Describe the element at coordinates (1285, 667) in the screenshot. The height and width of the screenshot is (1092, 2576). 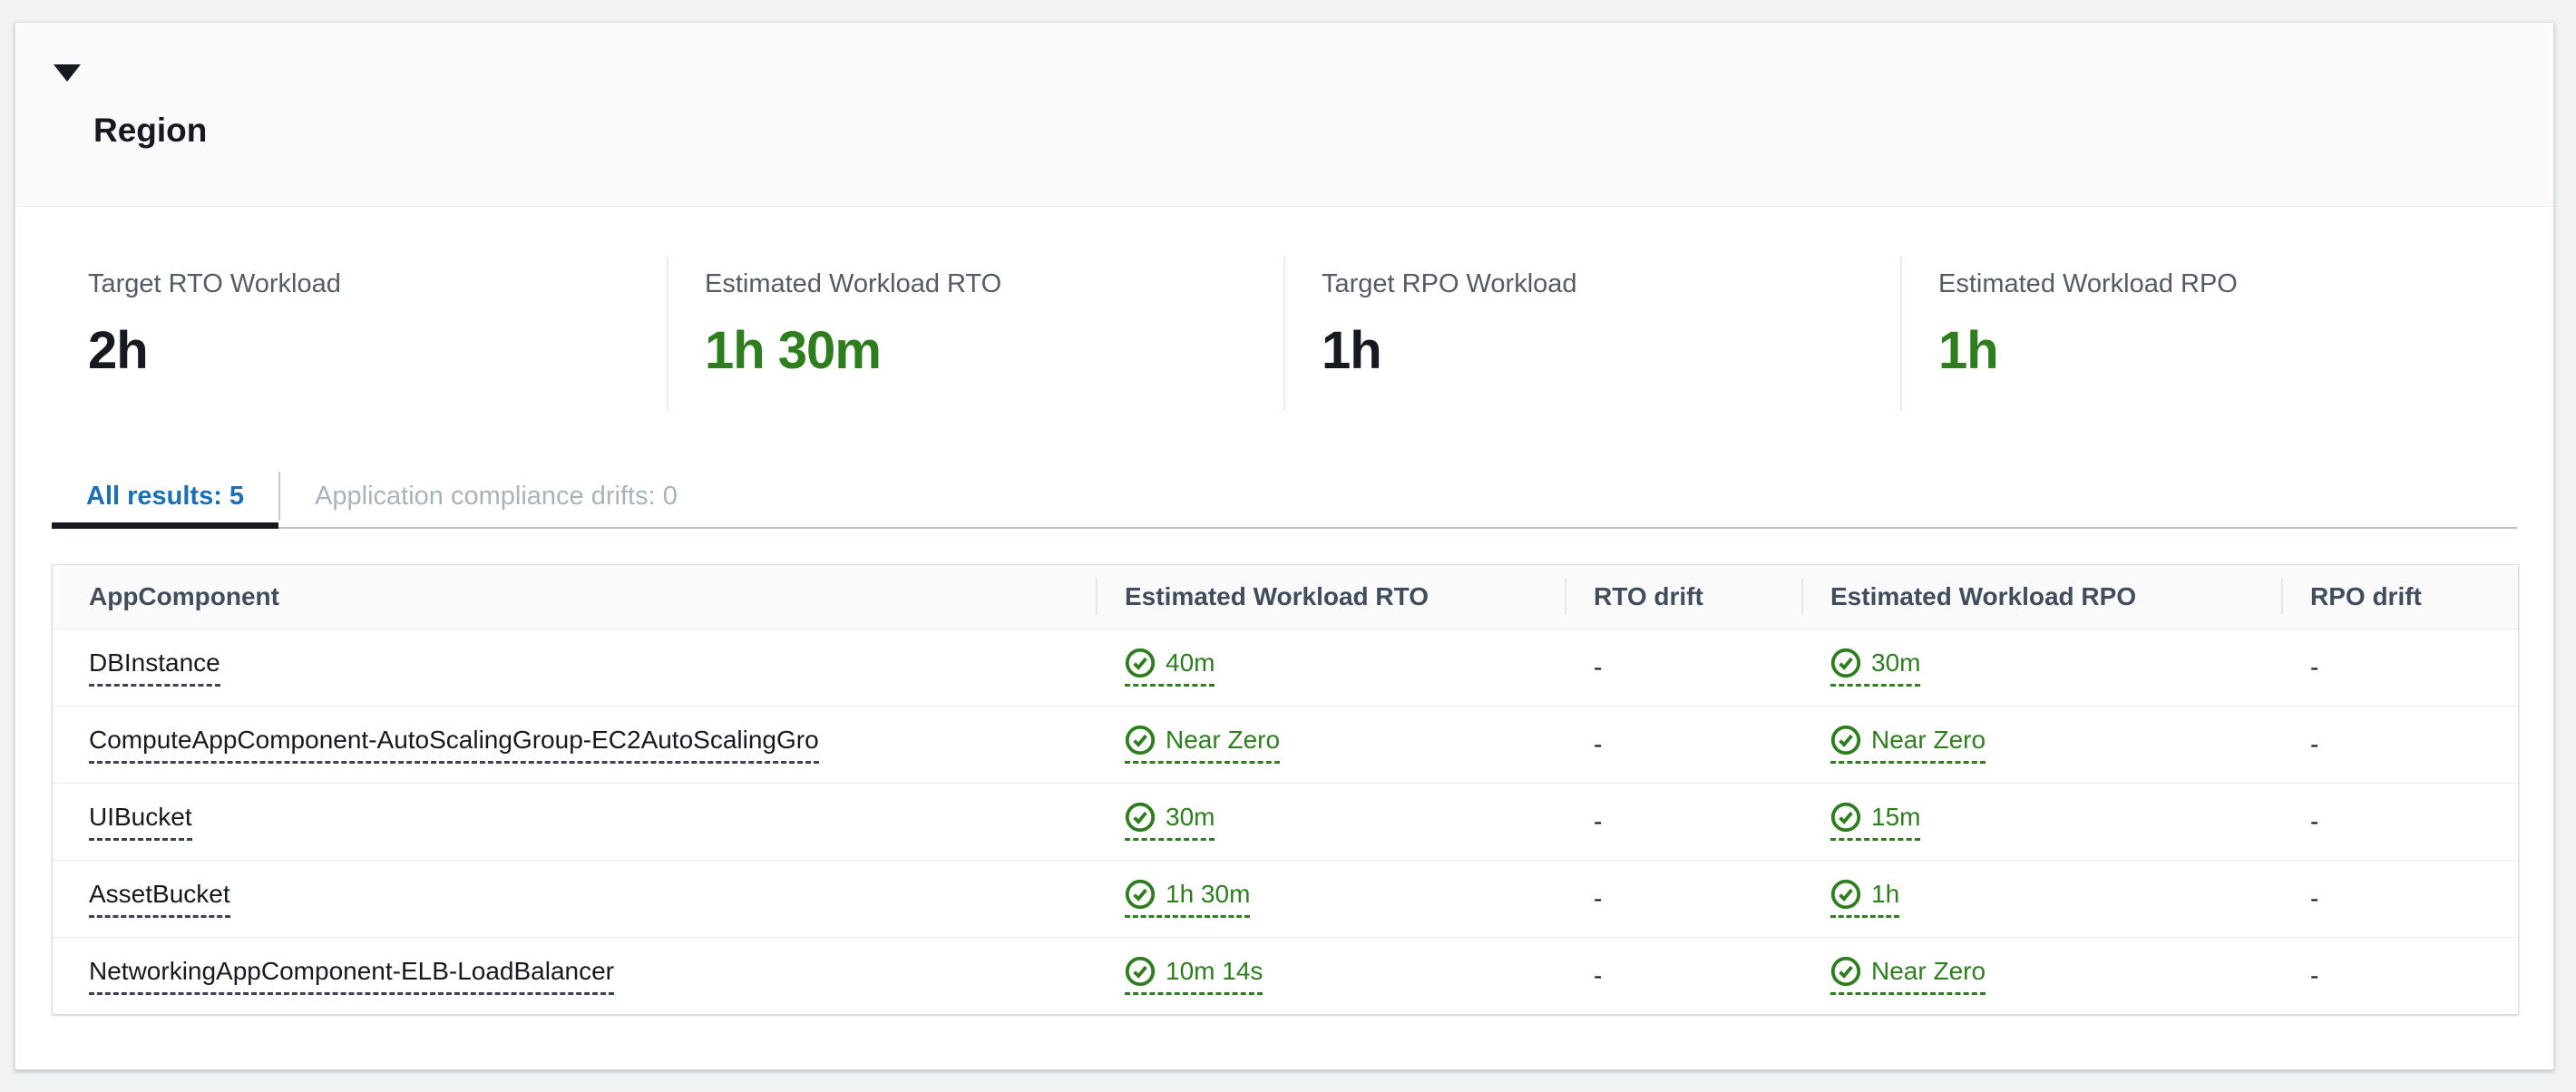
I see `table-row: DBInstance 40m -` at that location.